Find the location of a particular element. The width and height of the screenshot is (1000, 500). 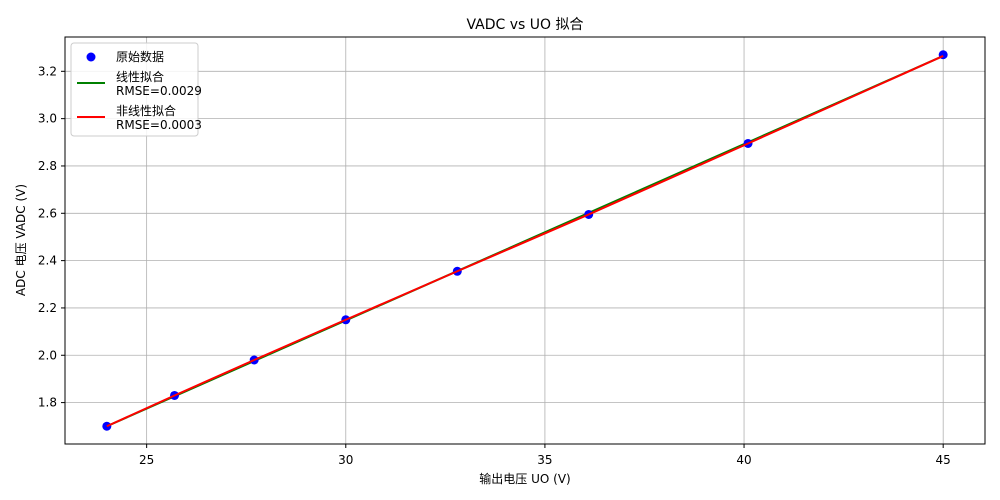

legend-label-raw-data: 原始数据 is located at coordinates (140, 56).